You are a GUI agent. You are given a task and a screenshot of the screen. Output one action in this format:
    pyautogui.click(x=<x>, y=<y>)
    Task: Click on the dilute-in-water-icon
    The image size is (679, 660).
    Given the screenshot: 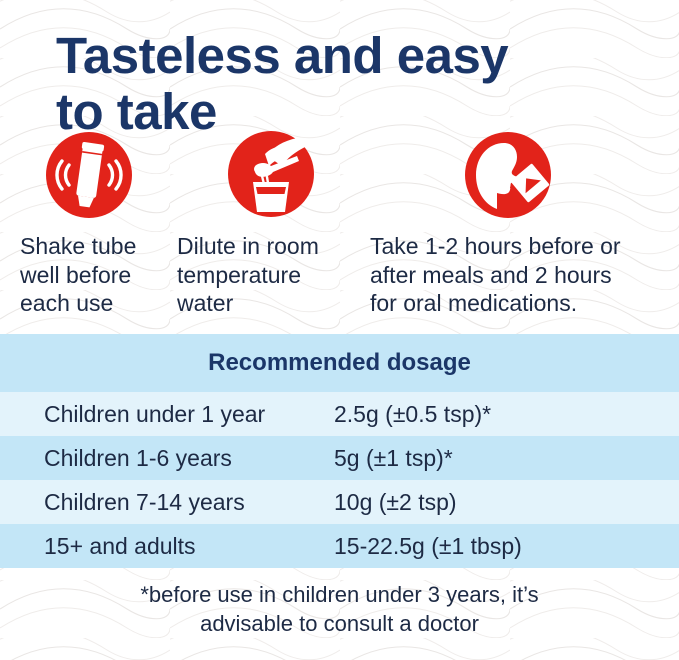 What is the action you would take?
    pyautogui.click(x=271, y=174)
    